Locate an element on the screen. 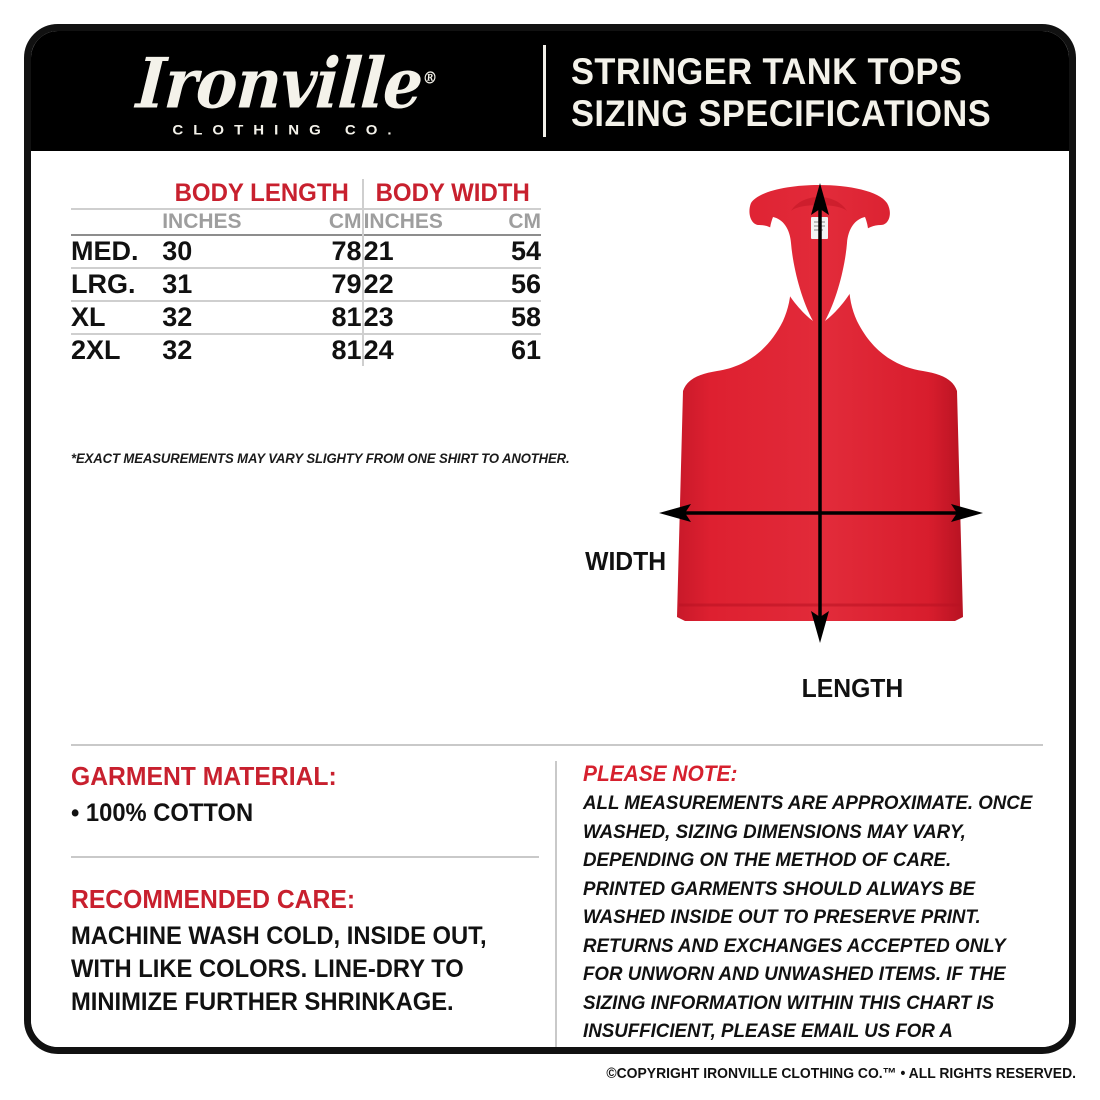 Image resolution: width=1100 pixels, height=1100 pixels. header-title: STRINGER TANK TOPS SIZING SPECIFICATIONS is located at coordinates (820, 93).